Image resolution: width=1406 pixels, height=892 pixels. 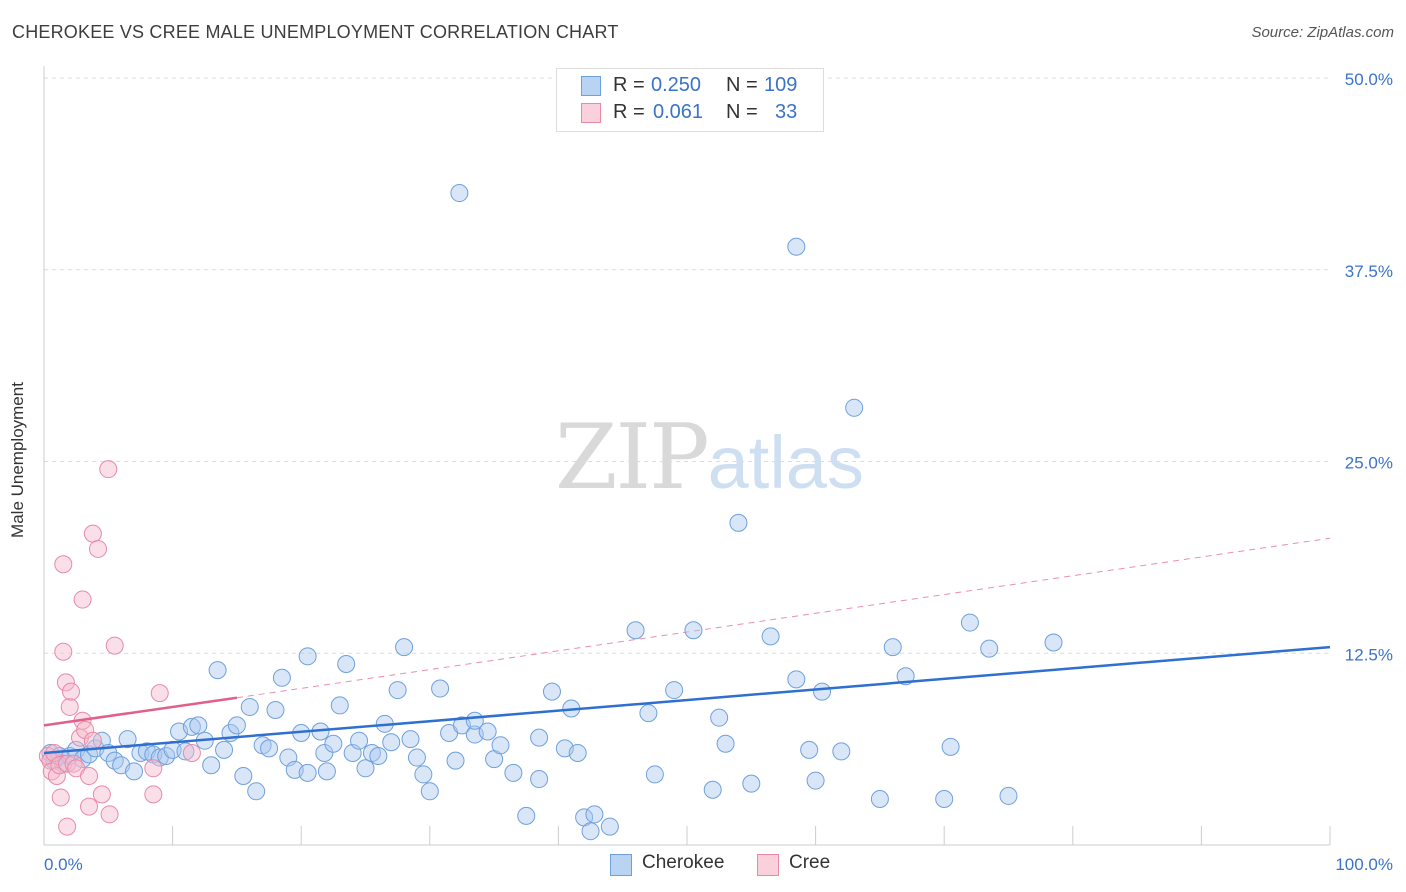 I want to click on cherokee-swatch, so click(x=591, y=86).